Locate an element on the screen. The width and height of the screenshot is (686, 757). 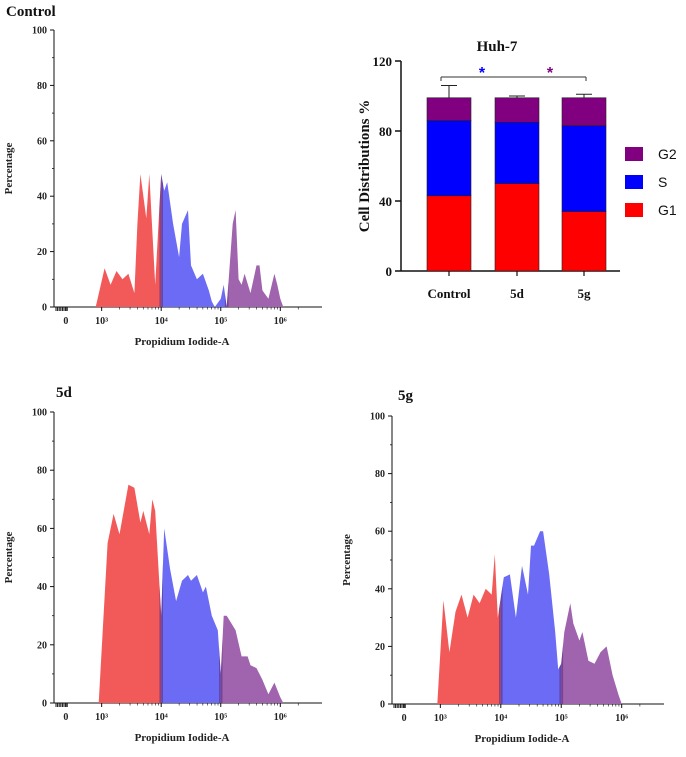
panel-title-5g: 5g is located at coordinates (406, 396).